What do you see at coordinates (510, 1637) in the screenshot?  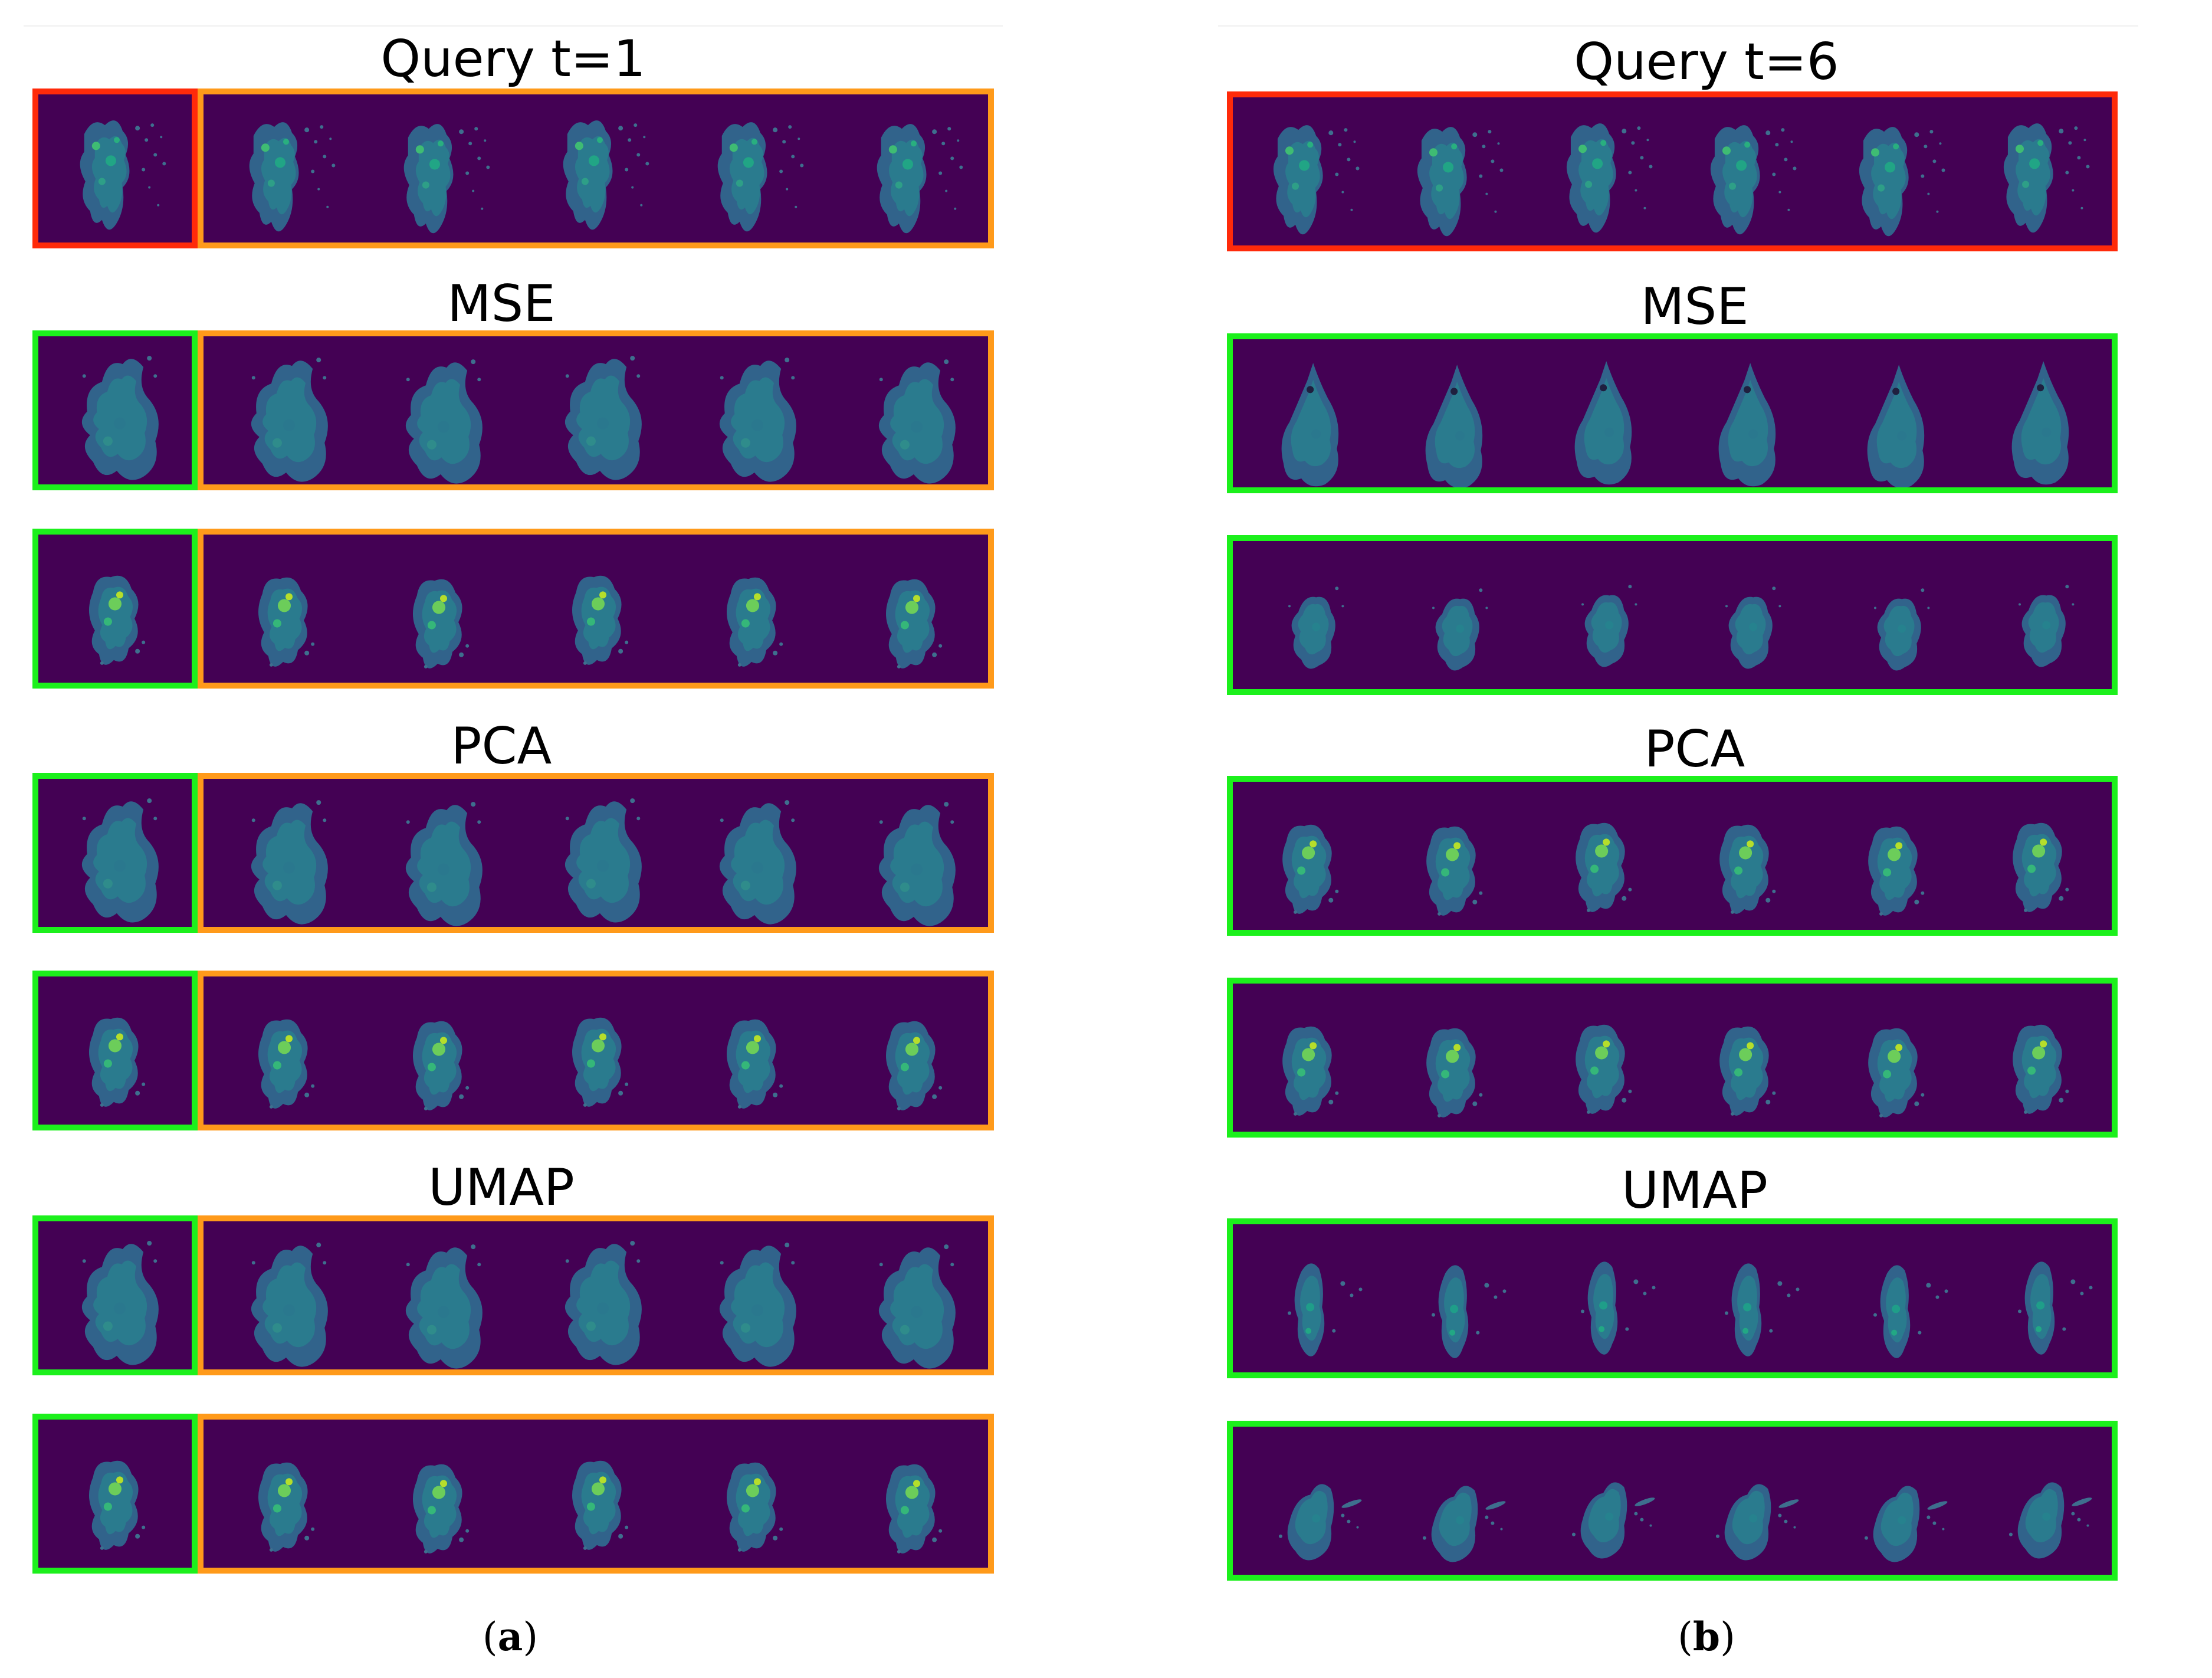 I see `caption-letter: a` at bounding box center [510, 1637].